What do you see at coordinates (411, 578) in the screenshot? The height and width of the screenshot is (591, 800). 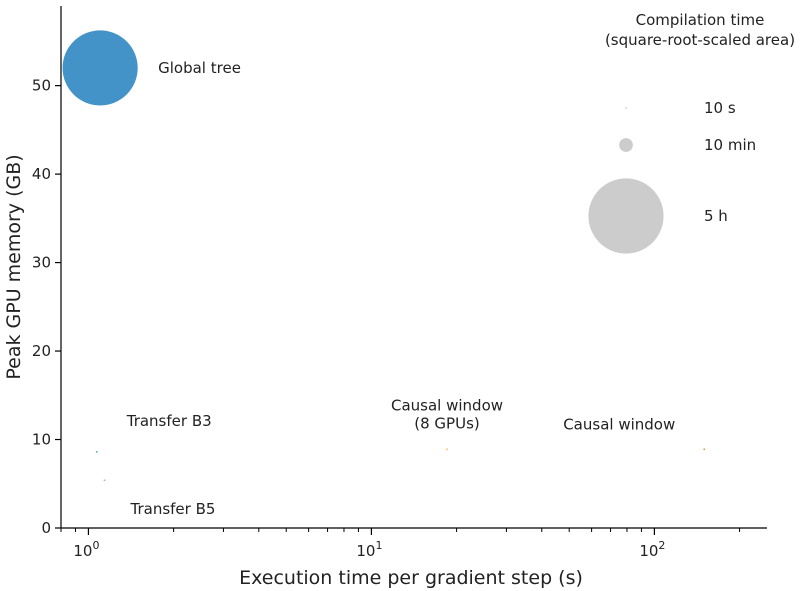 I see `x-axis-label: Execution time per gradient step (s)` at bounding box center [411, 578].